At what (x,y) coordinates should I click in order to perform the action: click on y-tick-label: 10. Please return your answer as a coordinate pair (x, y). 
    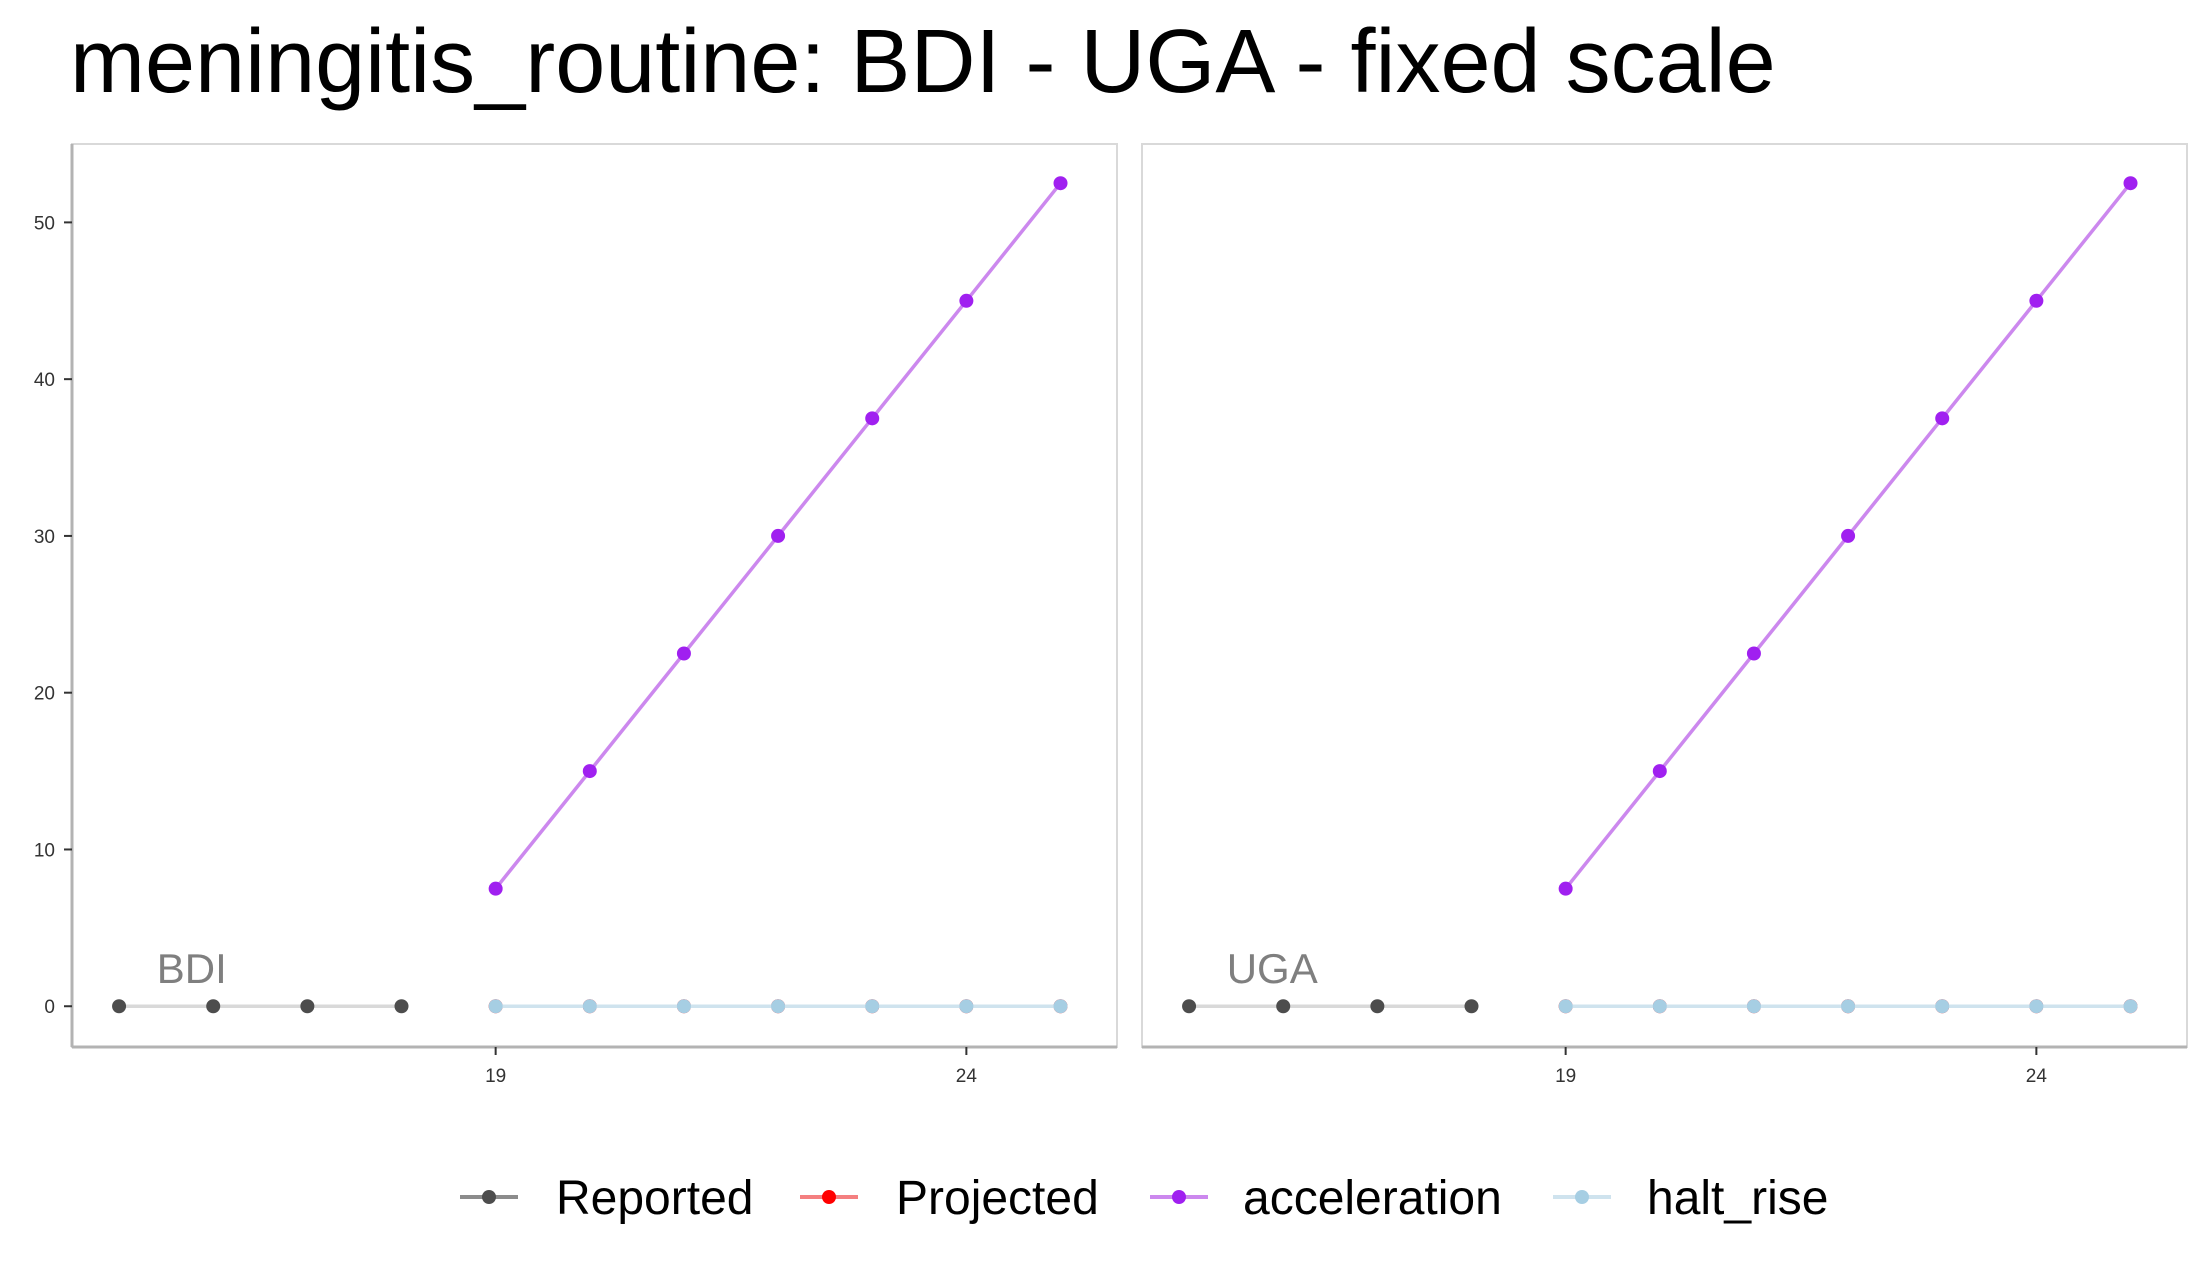
    Looking at the image, I should click on (44, 850).